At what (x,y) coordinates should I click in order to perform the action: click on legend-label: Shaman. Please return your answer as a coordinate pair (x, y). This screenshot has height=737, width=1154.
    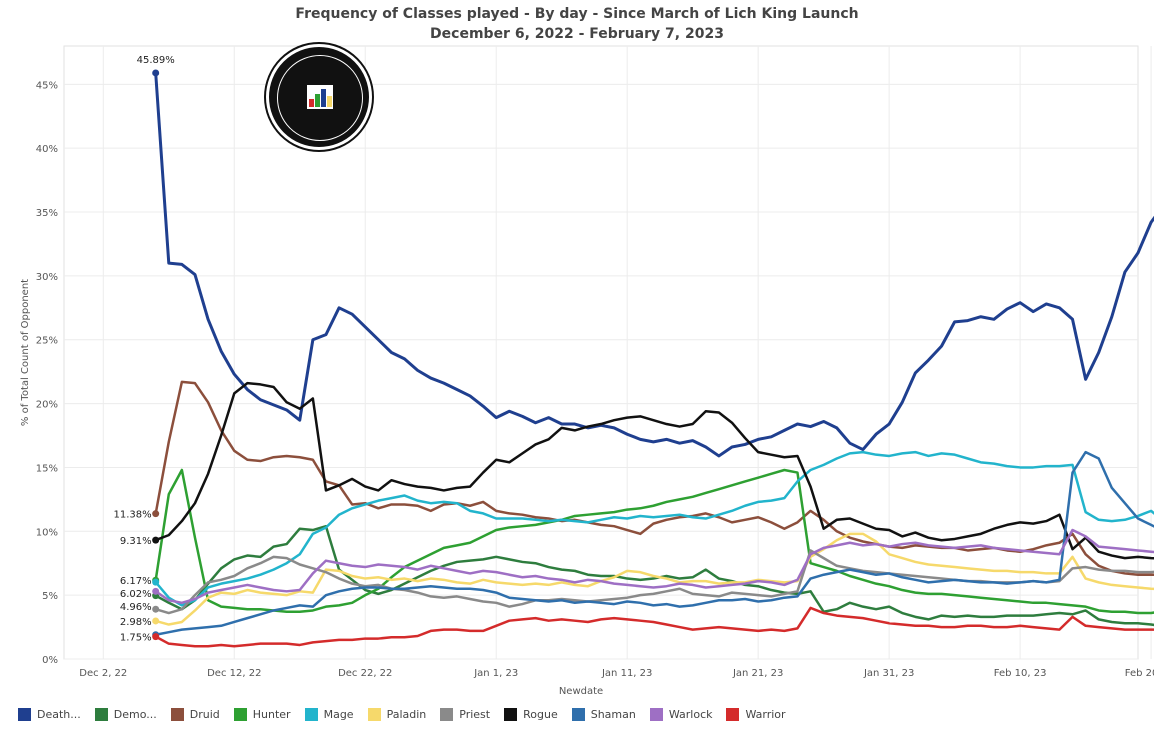
    Looking at the image, I should click on (613, 714).